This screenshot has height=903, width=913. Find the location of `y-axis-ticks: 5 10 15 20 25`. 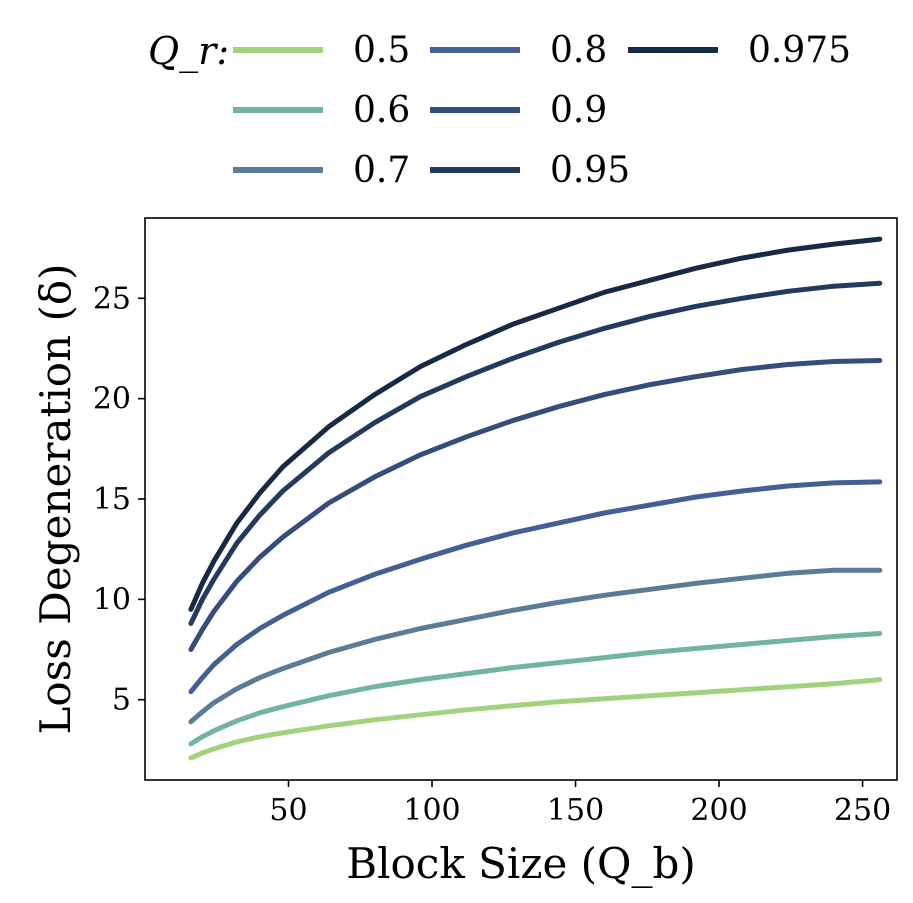

y-axis-ticks: 5 10 15 20 25 is located at coordinates (119, 499).